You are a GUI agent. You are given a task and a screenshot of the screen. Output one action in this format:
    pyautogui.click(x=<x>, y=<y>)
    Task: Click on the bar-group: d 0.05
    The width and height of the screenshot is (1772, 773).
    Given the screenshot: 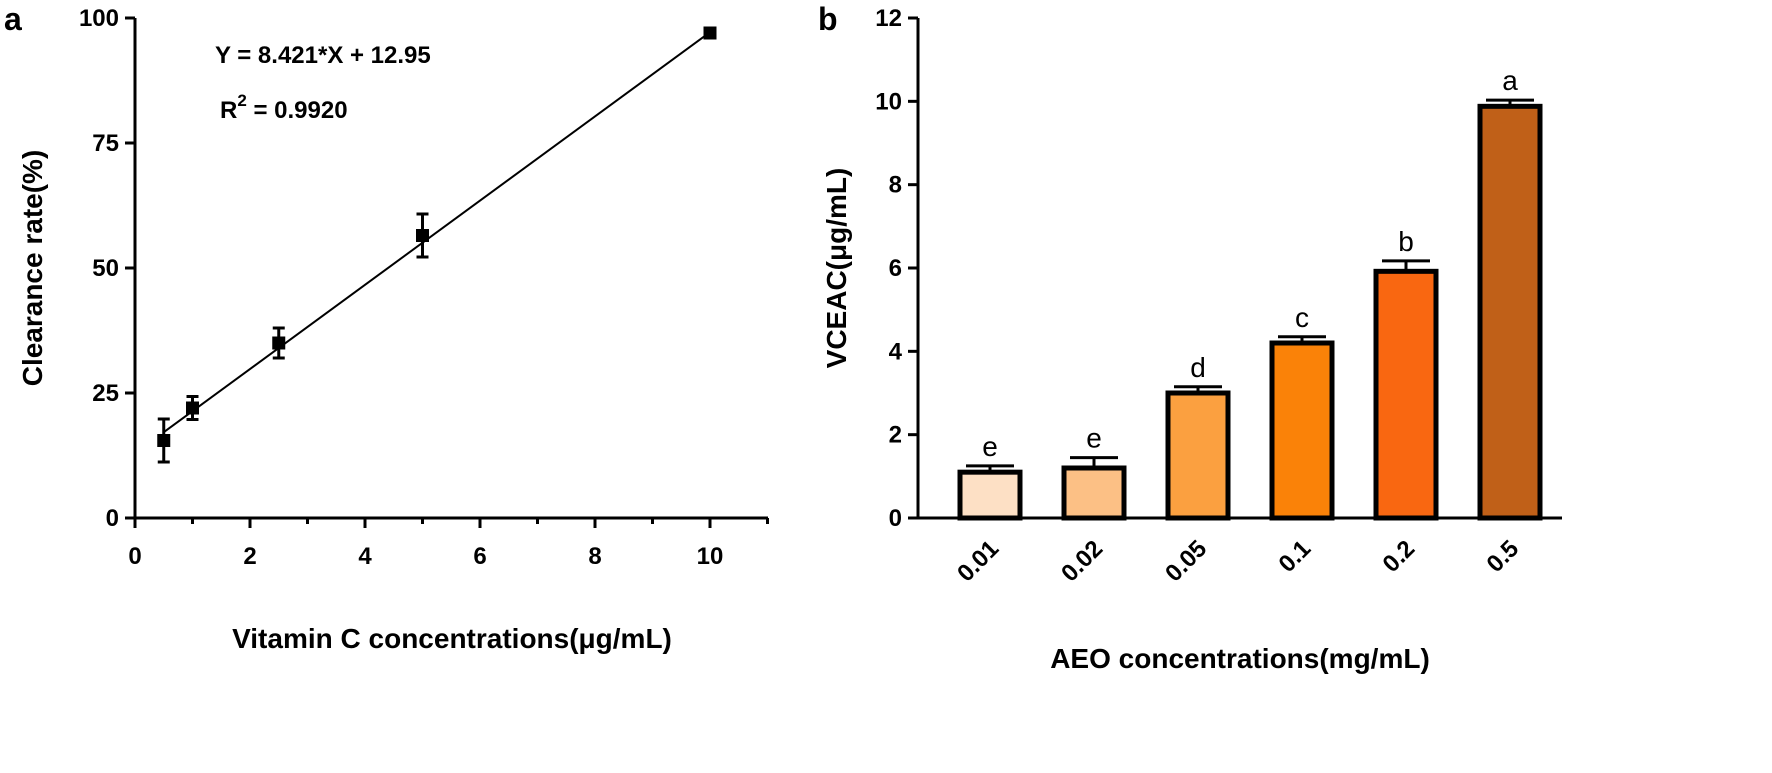 What is the action you would take?
    pyautogui.click(x=1195, y=469)
    